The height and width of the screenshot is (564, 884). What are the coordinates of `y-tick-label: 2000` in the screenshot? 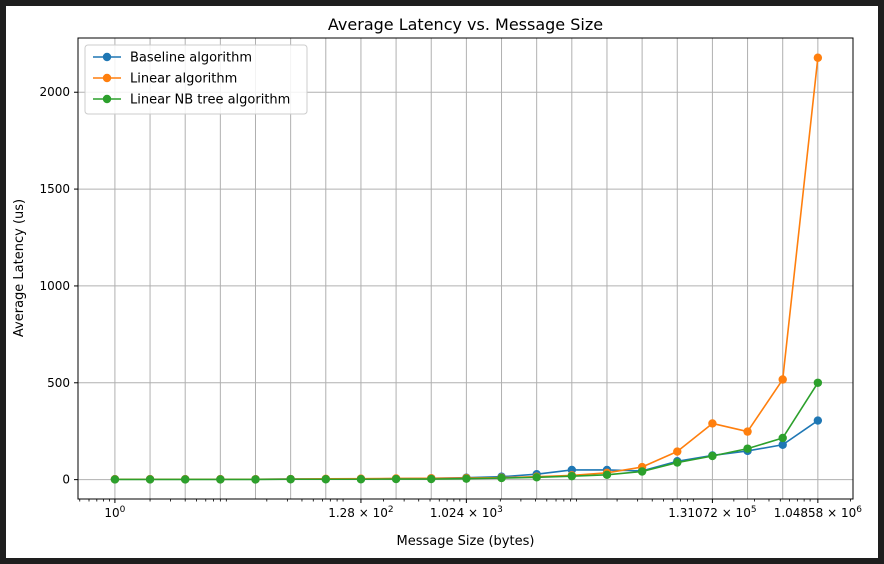 It's located at (54, 92).